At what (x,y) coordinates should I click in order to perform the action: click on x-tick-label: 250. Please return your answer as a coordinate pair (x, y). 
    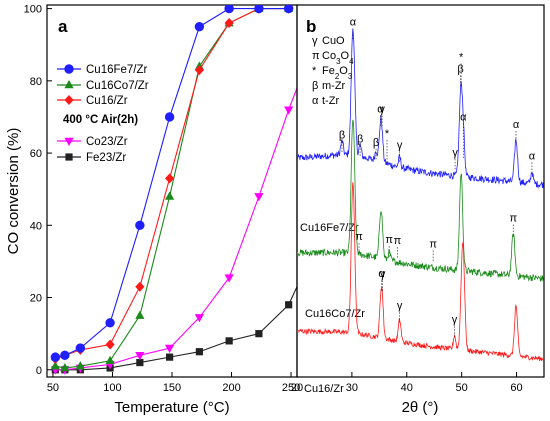
    Looking at the image, I should click on (291, 388).